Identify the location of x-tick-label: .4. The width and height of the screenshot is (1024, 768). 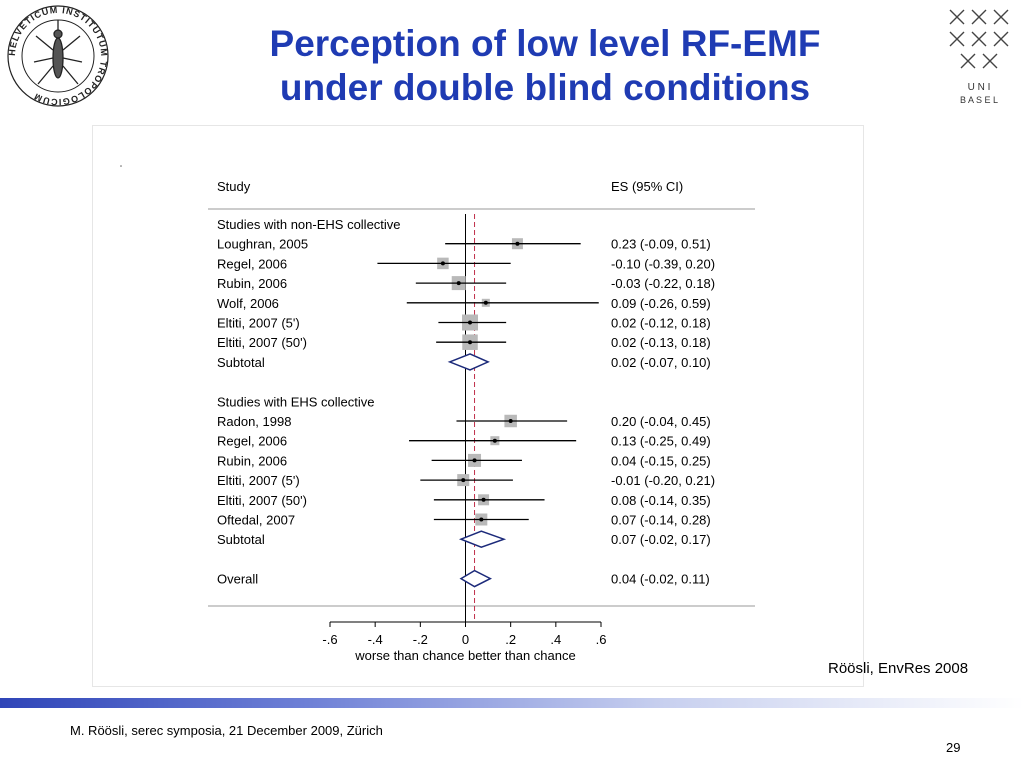
(555, 639).